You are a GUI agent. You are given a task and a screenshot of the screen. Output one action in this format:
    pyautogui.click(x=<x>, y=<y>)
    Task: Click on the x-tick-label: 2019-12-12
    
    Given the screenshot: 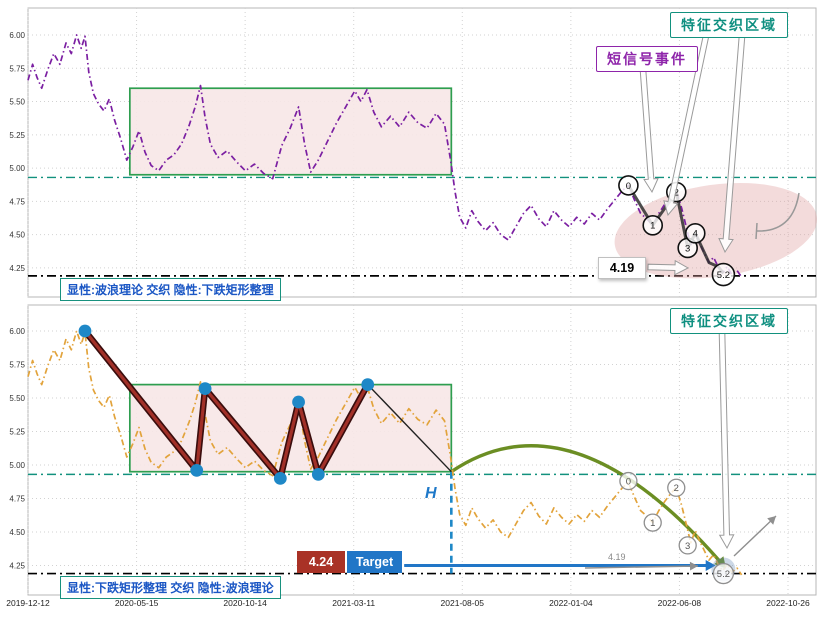 What is the action you would take?
    pyautogui.click(x=28, y=603)
    